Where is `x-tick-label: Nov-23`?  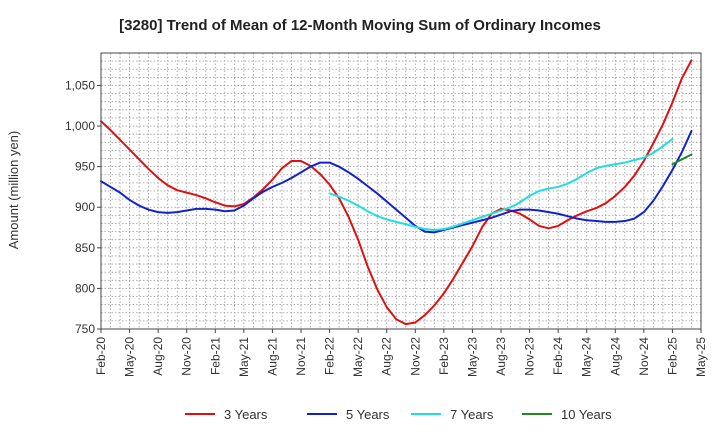 x-tick-label: Nov-23 is located at coordinates (530, 356).